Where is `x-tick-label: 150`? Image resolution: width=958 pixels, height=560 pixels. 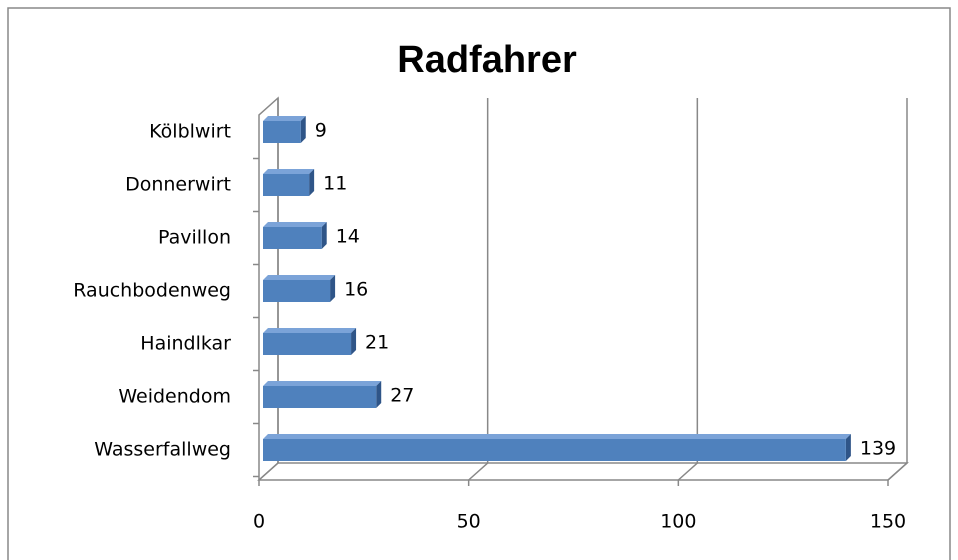 x-tick-label: 150 is located at coordinates (888, 522).